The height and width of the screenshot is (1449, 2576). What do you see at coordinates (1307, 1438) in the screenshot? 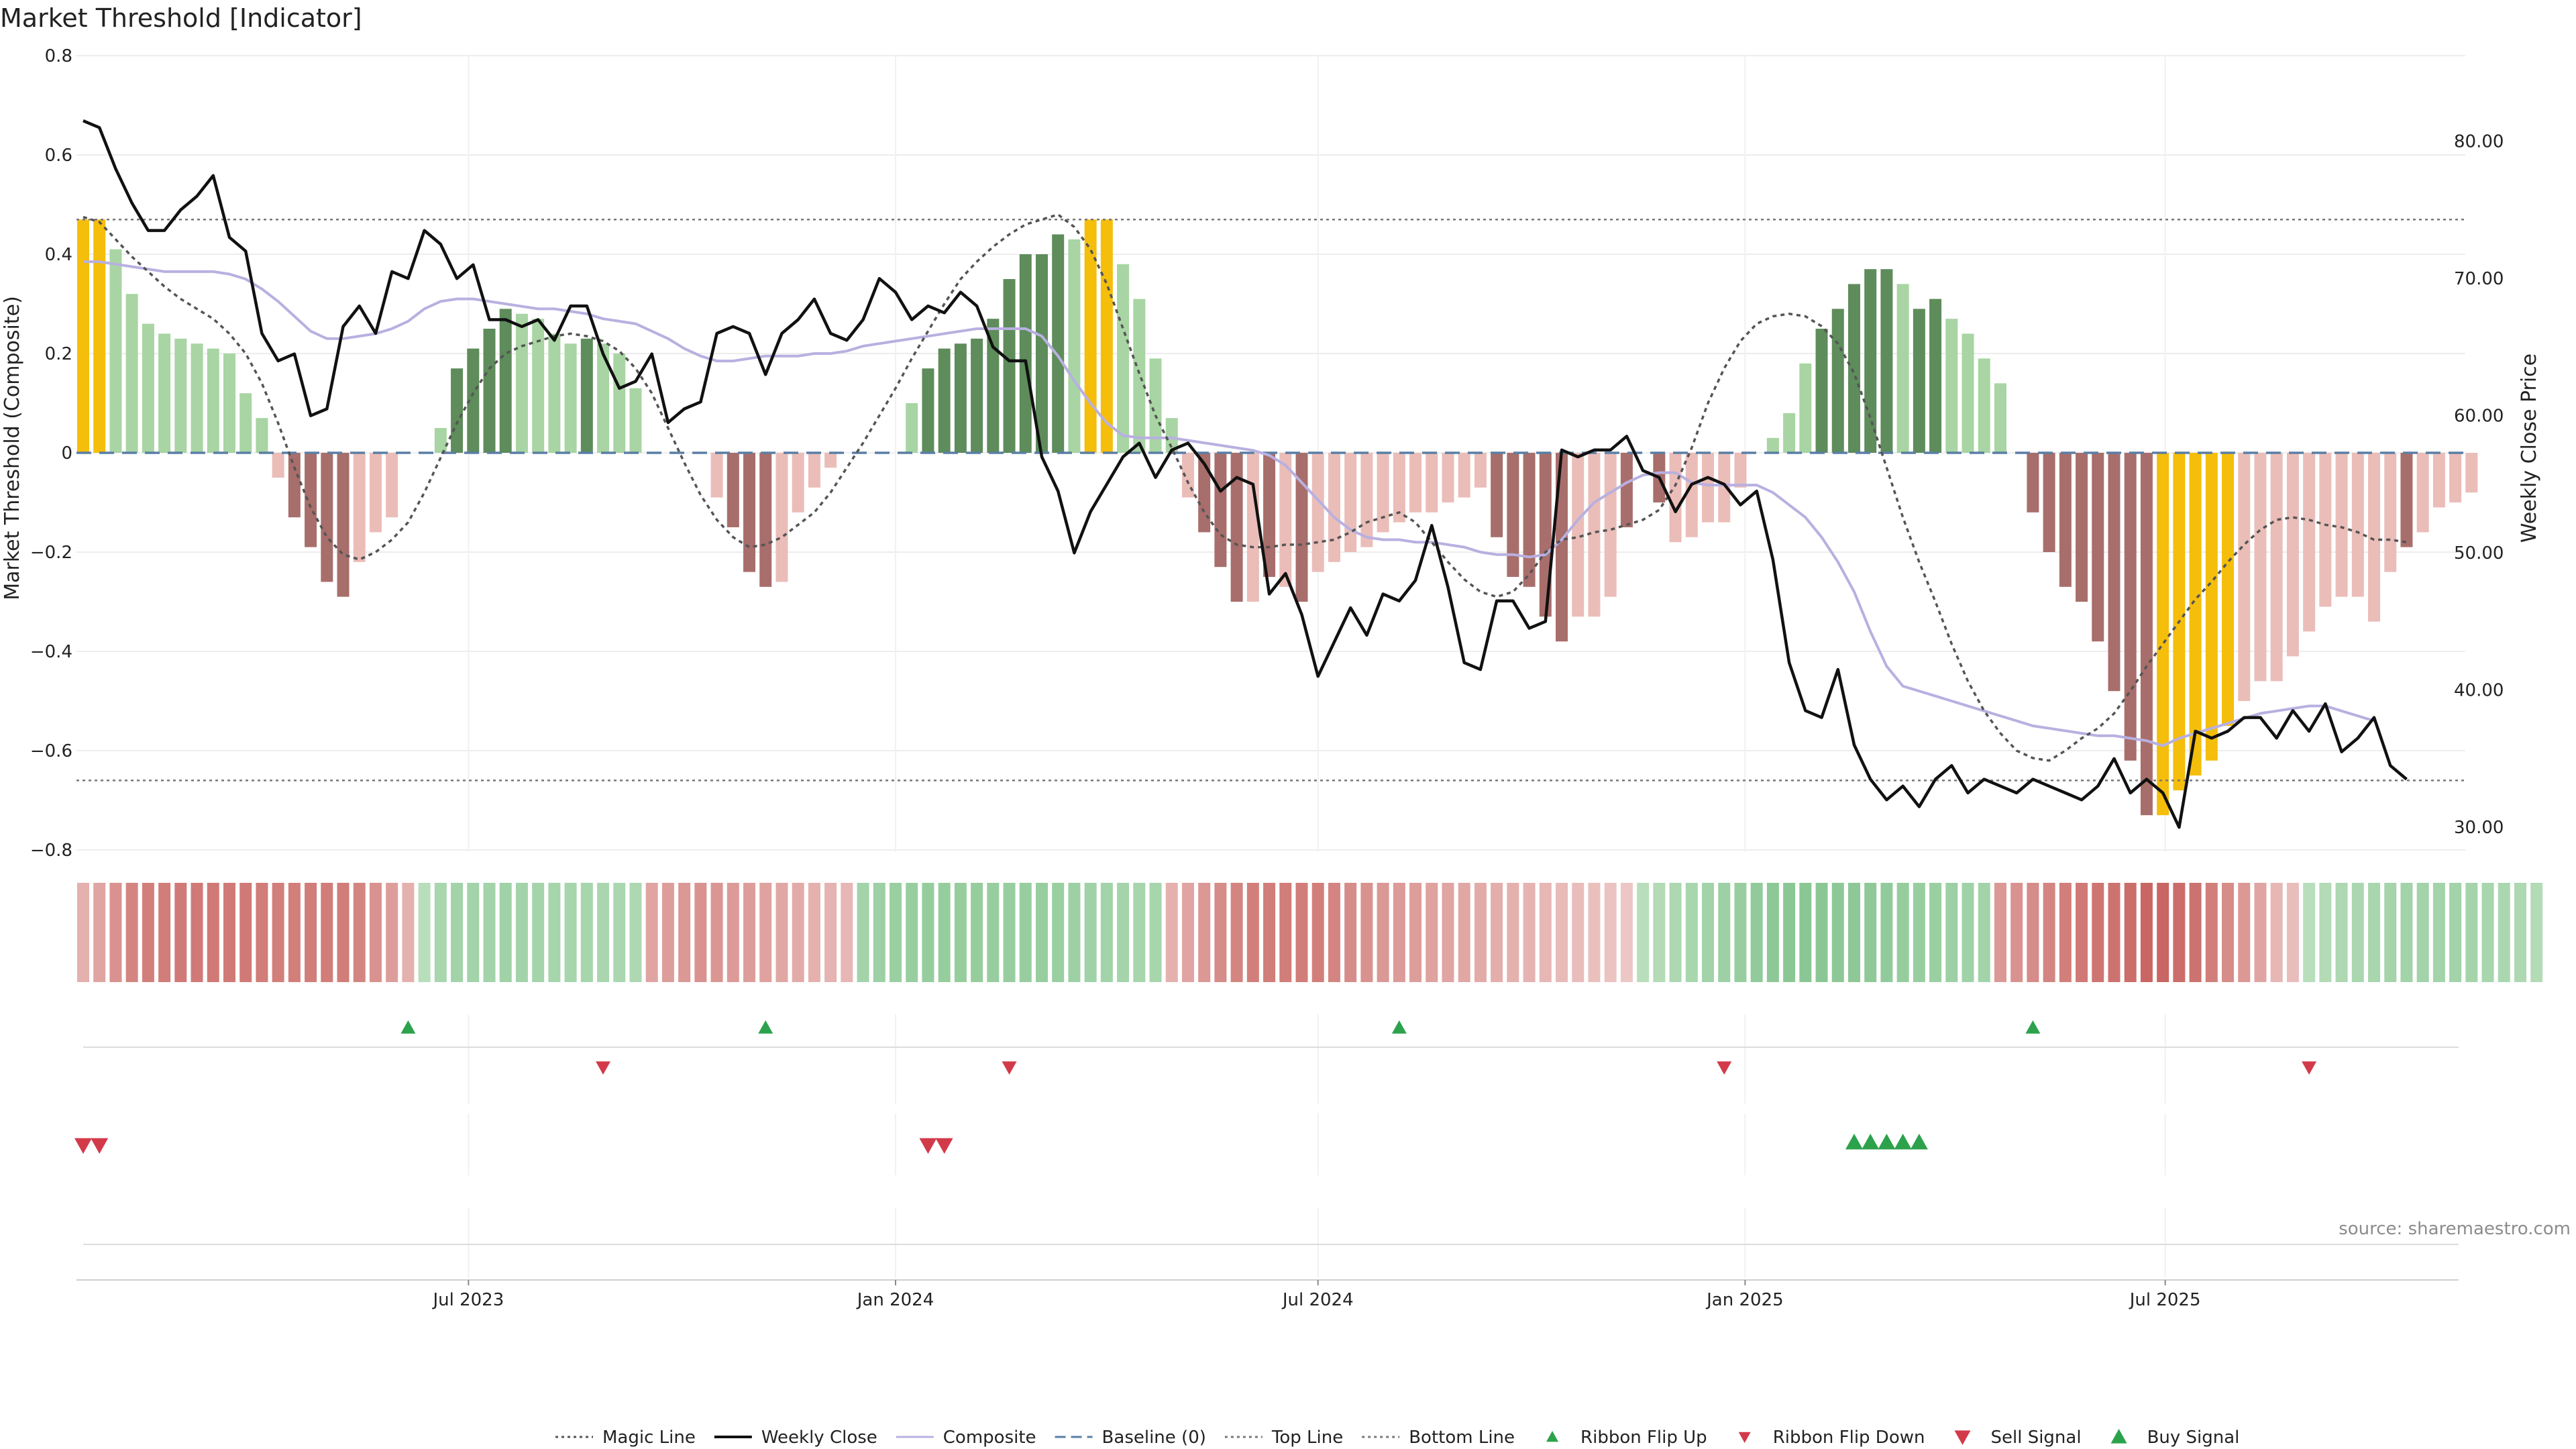
I see `legend-label: Top Line` at bounding box center [1307, 1438].